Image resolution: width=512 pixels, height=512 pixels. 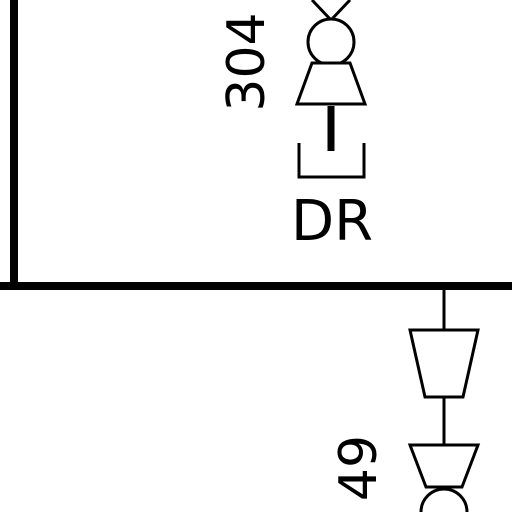 What do you see at coordinates (444, 466) in the screenshot?
I see `lower-valve-triangle` at bounding box center [444, 466].